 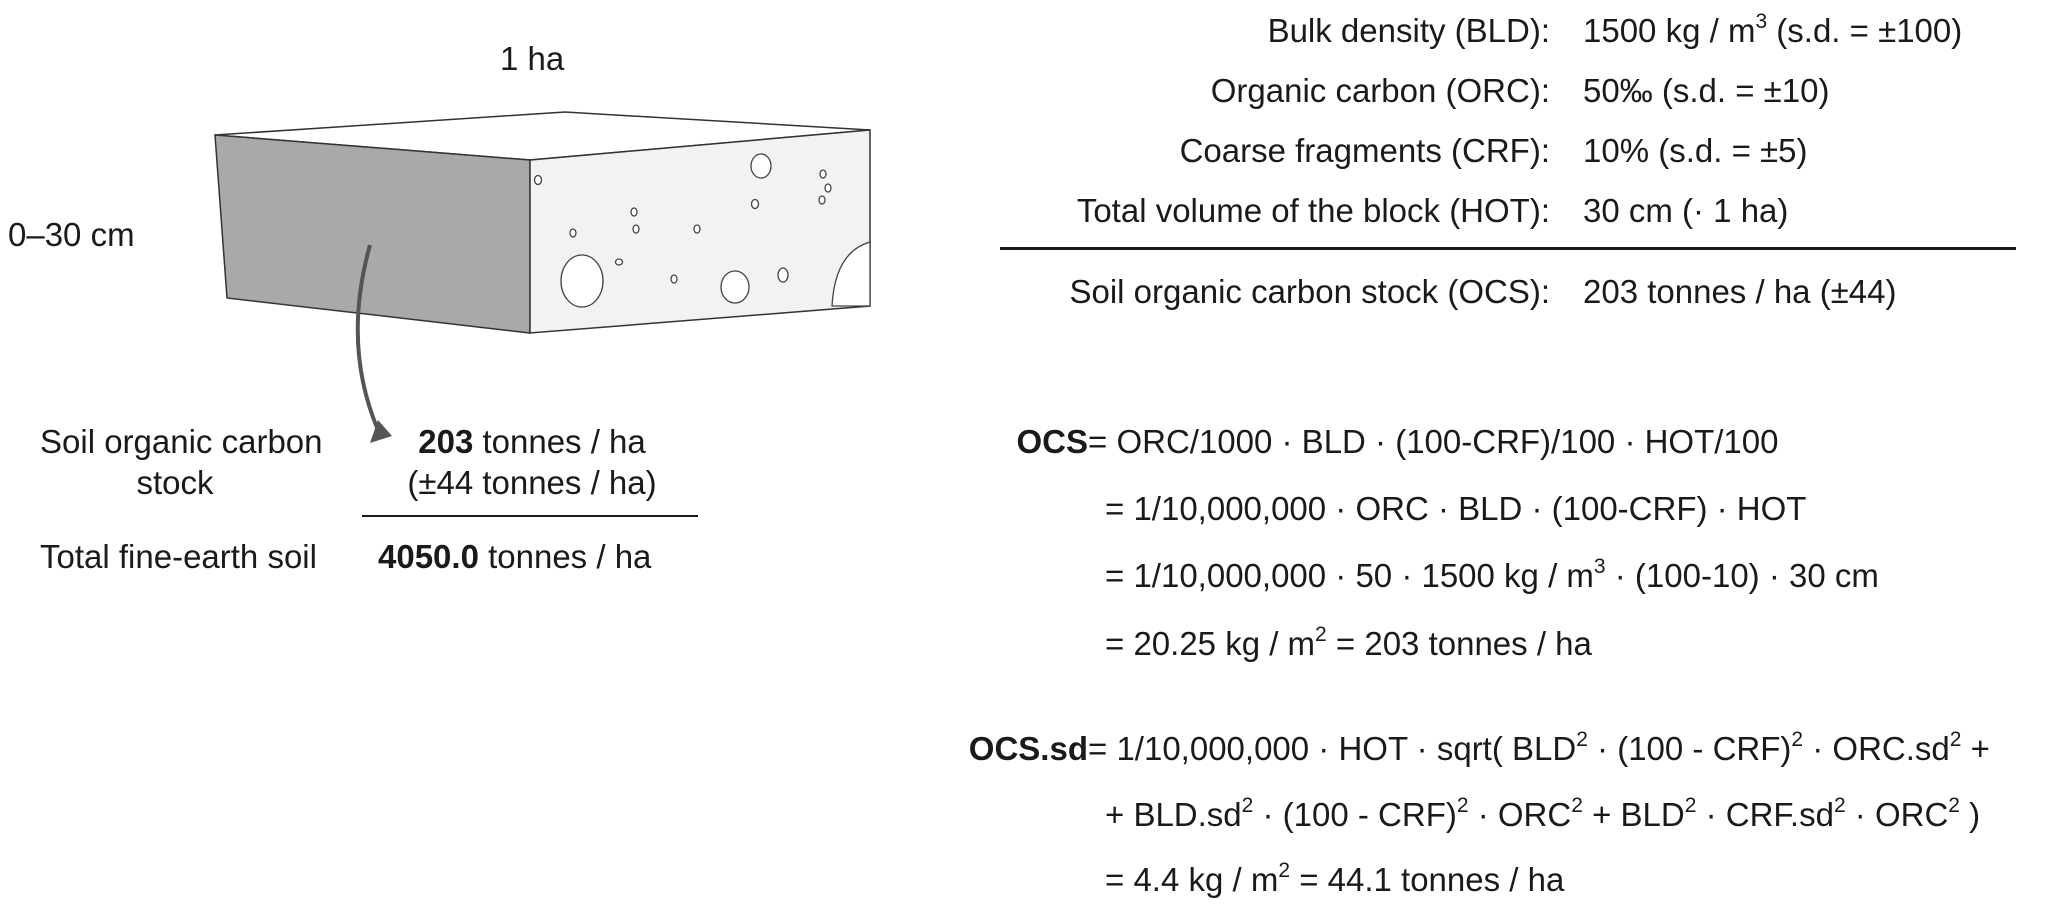 What do you see at coordinates (71, 234) in the screenshot?
I see `depth-label: 0–30 cm` at bounding box center [71, 234].